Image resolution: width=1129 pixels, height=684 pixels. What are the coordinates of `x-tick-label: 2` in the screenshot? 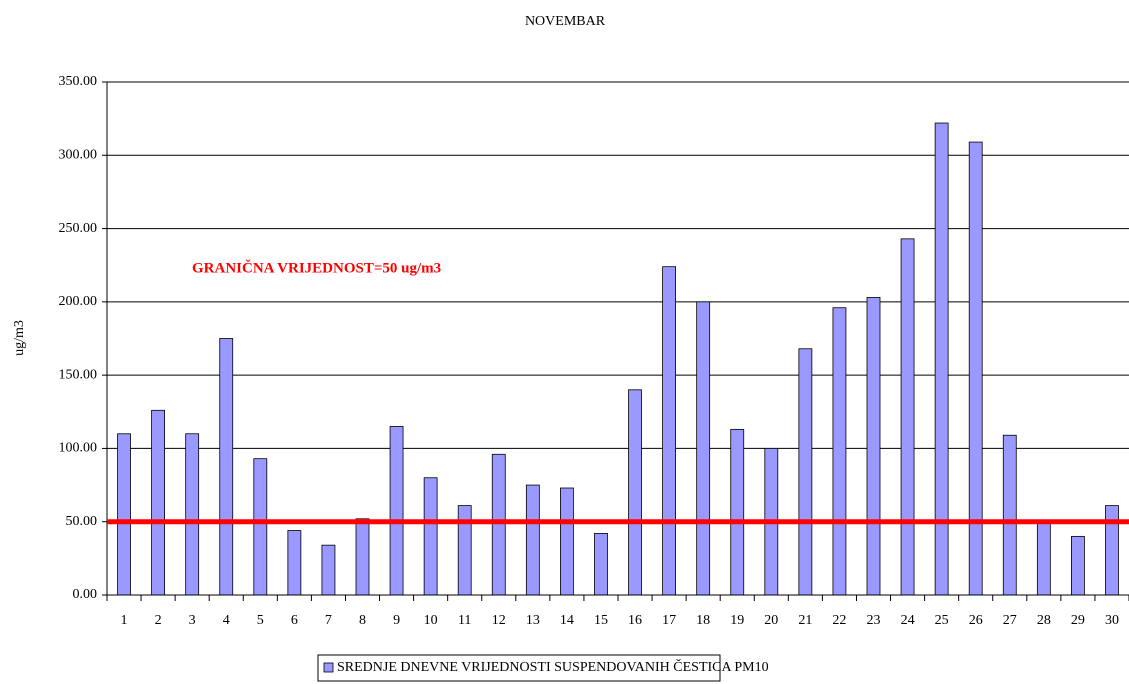 It's located at (158, 620).